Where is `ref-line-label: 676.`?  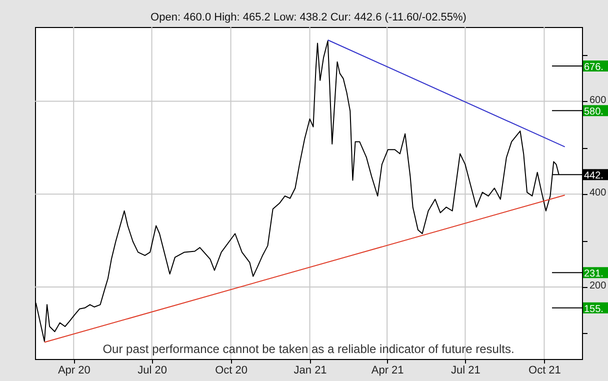
ref-line-label: 676. is located at coordinates (594, 68).